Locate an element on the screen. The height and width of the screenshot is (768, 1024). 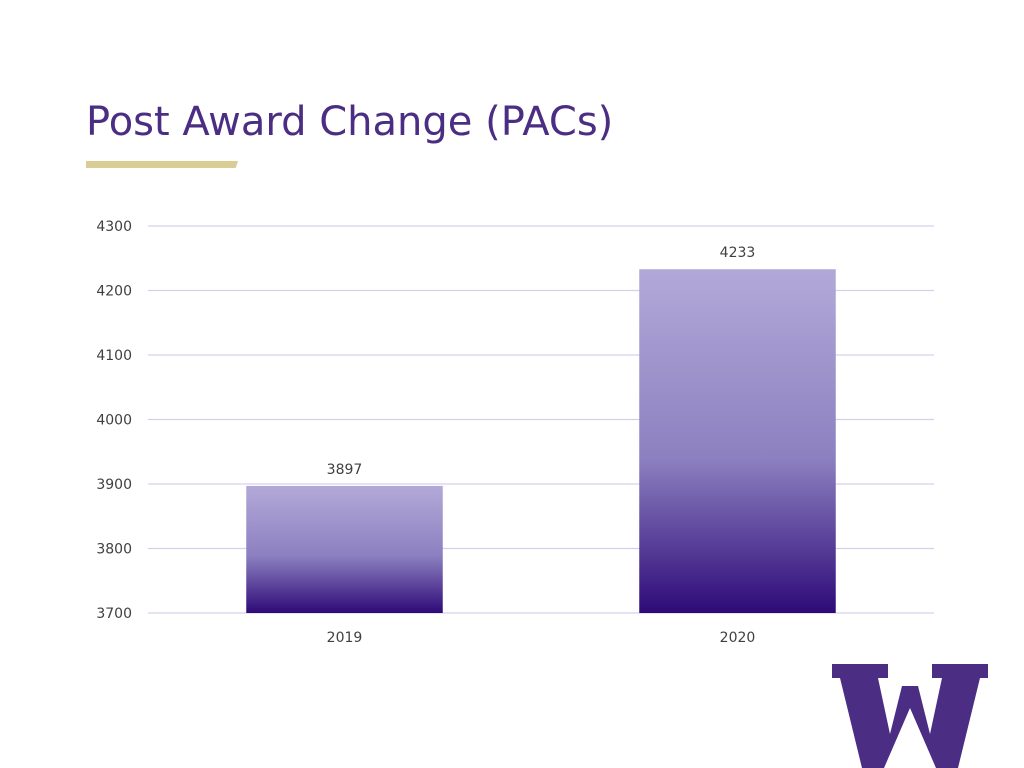
bar-2020 is located at coordinates (737, 441).